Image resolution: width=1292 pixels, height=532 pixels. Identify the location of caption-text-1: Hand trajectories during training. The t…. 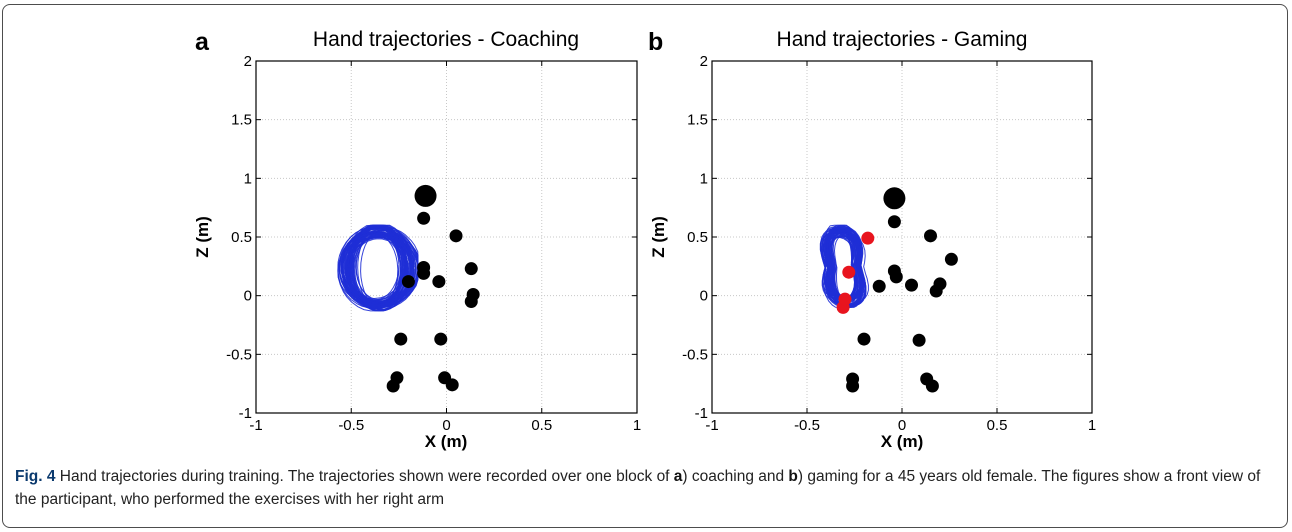
(364, 476).